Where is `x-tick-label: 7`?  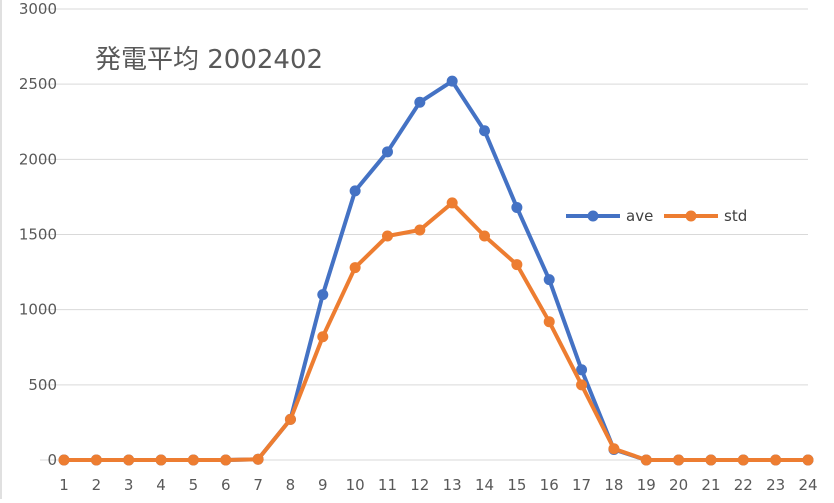 x-tick-label: 7 is located at coordinates (258, 485).